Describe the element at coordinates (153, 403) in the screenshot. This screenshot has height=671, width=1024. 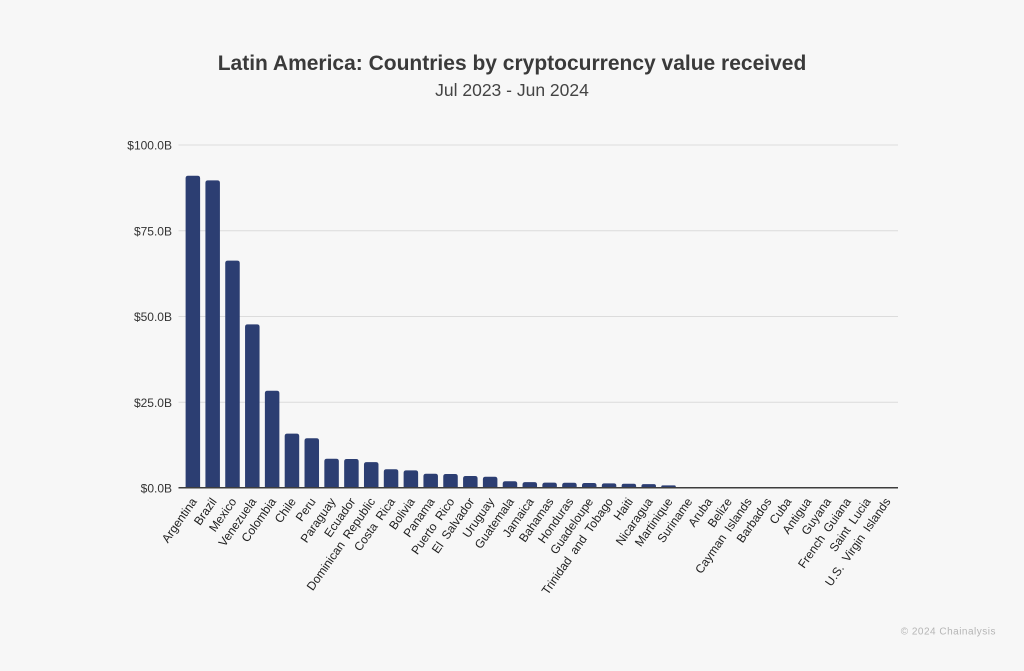
I see `svg-text: $25.0B` at that location.